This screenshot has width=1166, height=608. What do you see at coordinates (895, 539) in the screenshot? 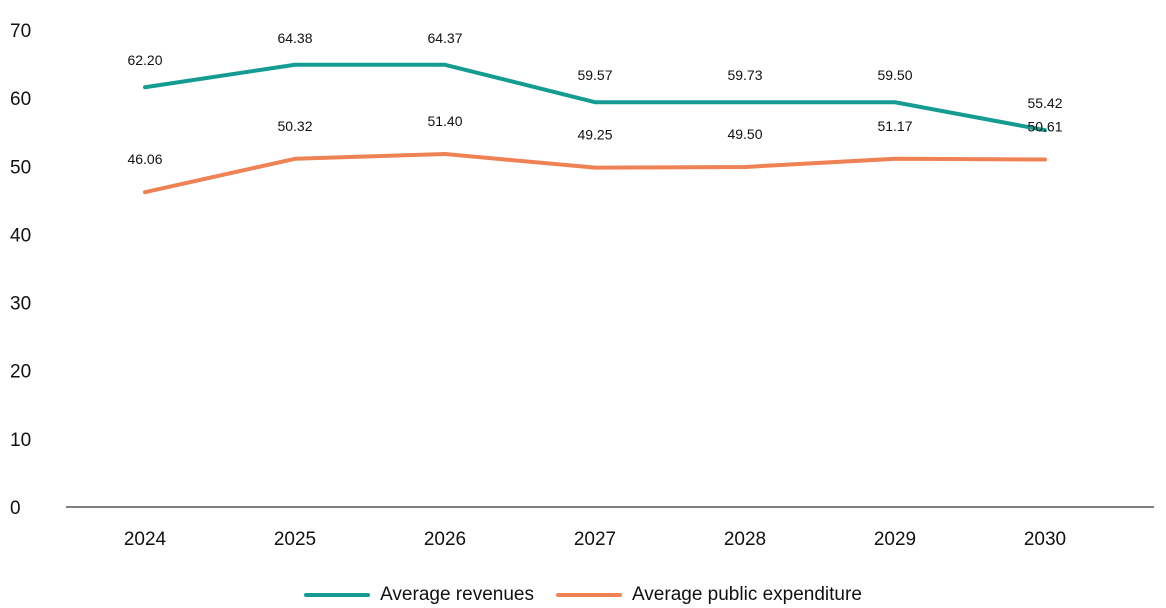
I see `x-tick-label: 2029` at bounding box center [895, 539].